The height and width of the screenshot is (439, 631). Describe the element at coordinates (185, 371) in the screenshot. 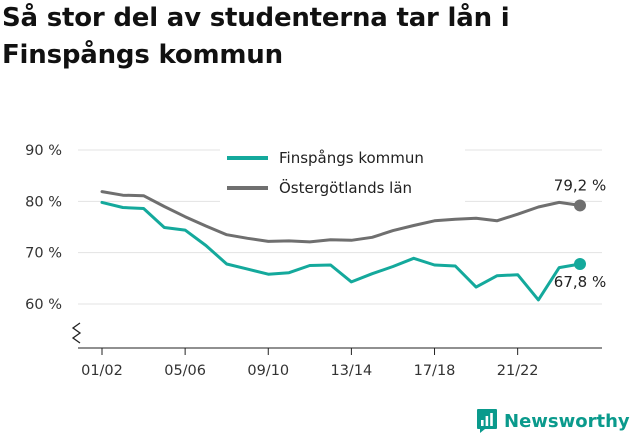

I see `x-tick-label: 05/06` at that location.